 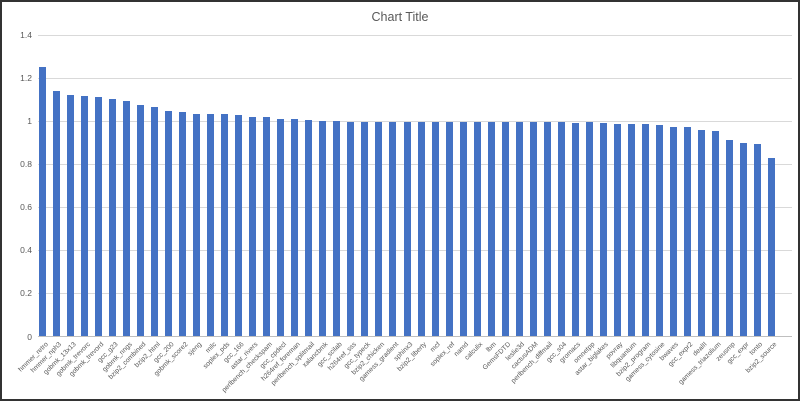 What do you see at coordinates (195, 349) in the screenshot?
I see `x-axis-tick-label: sjeng` at bounding box center [195, 349].